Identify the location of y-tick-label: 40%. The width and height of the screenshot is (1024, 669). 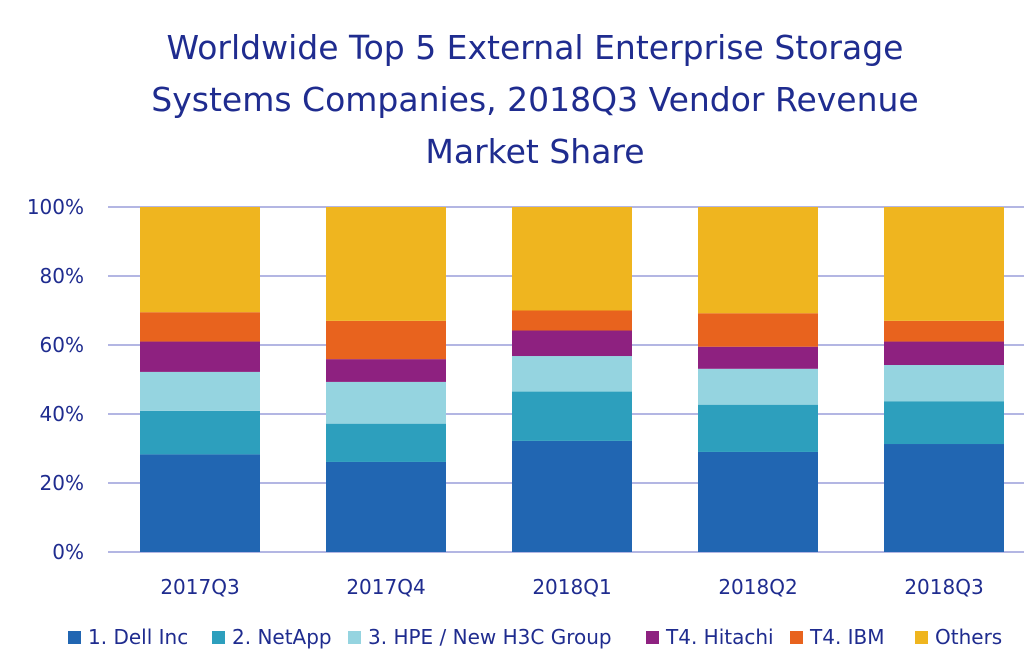
(62, 414).